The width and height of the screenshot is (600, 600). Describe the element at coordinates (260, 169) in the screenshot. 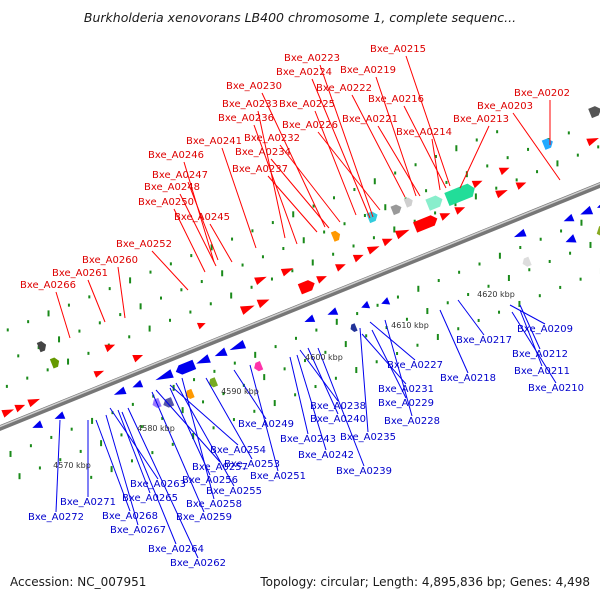

I see `gene-label: Bxe_A0237` at that location.